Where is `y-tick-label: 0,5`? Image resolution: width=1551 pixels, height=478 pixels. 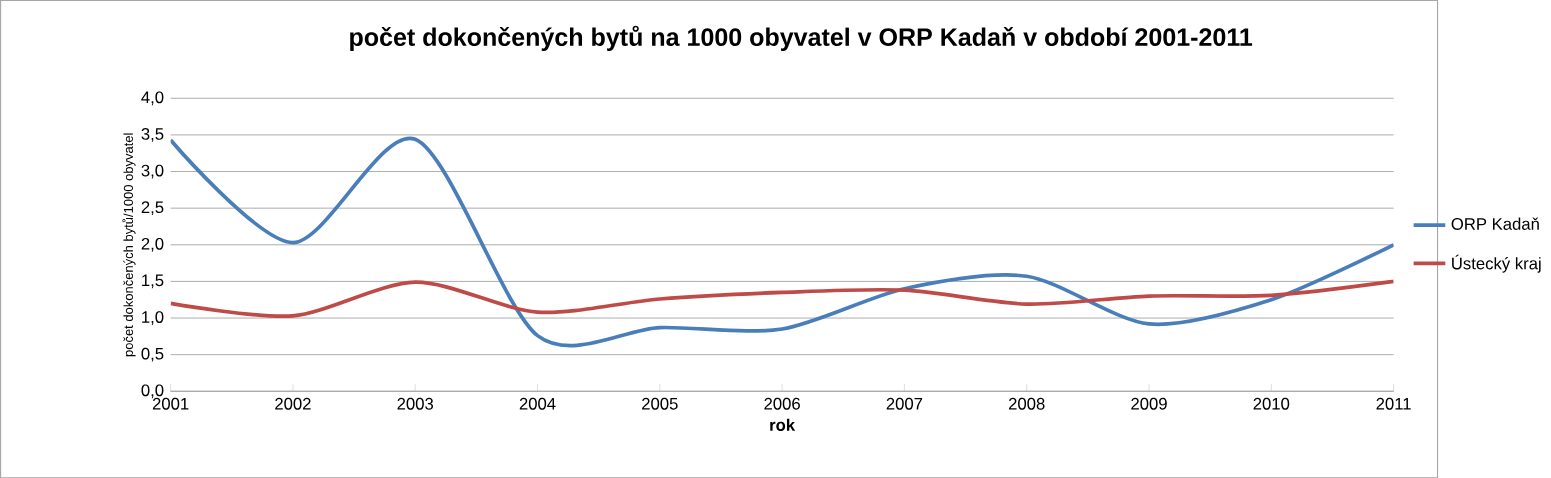
y-tick-label: 0,5 is located at coordinates (152, 354).